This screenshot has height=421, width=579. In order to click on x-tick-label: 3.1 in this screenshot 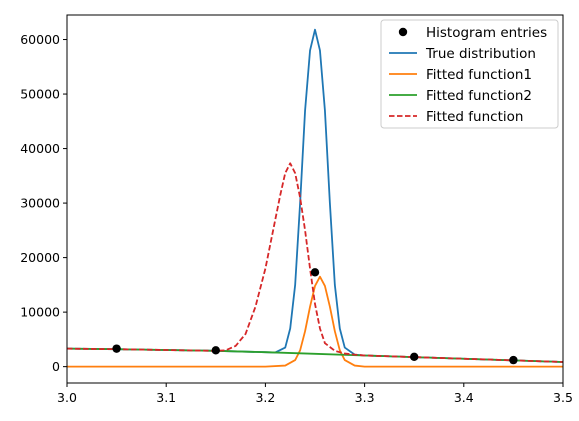, I will do `click(166, 397)`.